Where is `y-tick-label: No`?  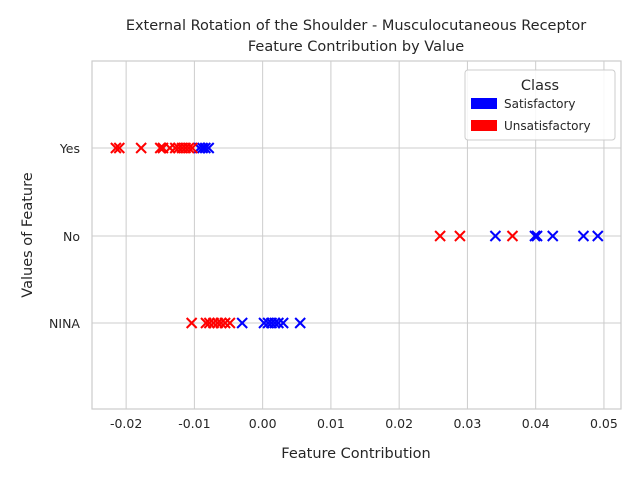 y-tick-label: No is located at coordinates (71, 236).